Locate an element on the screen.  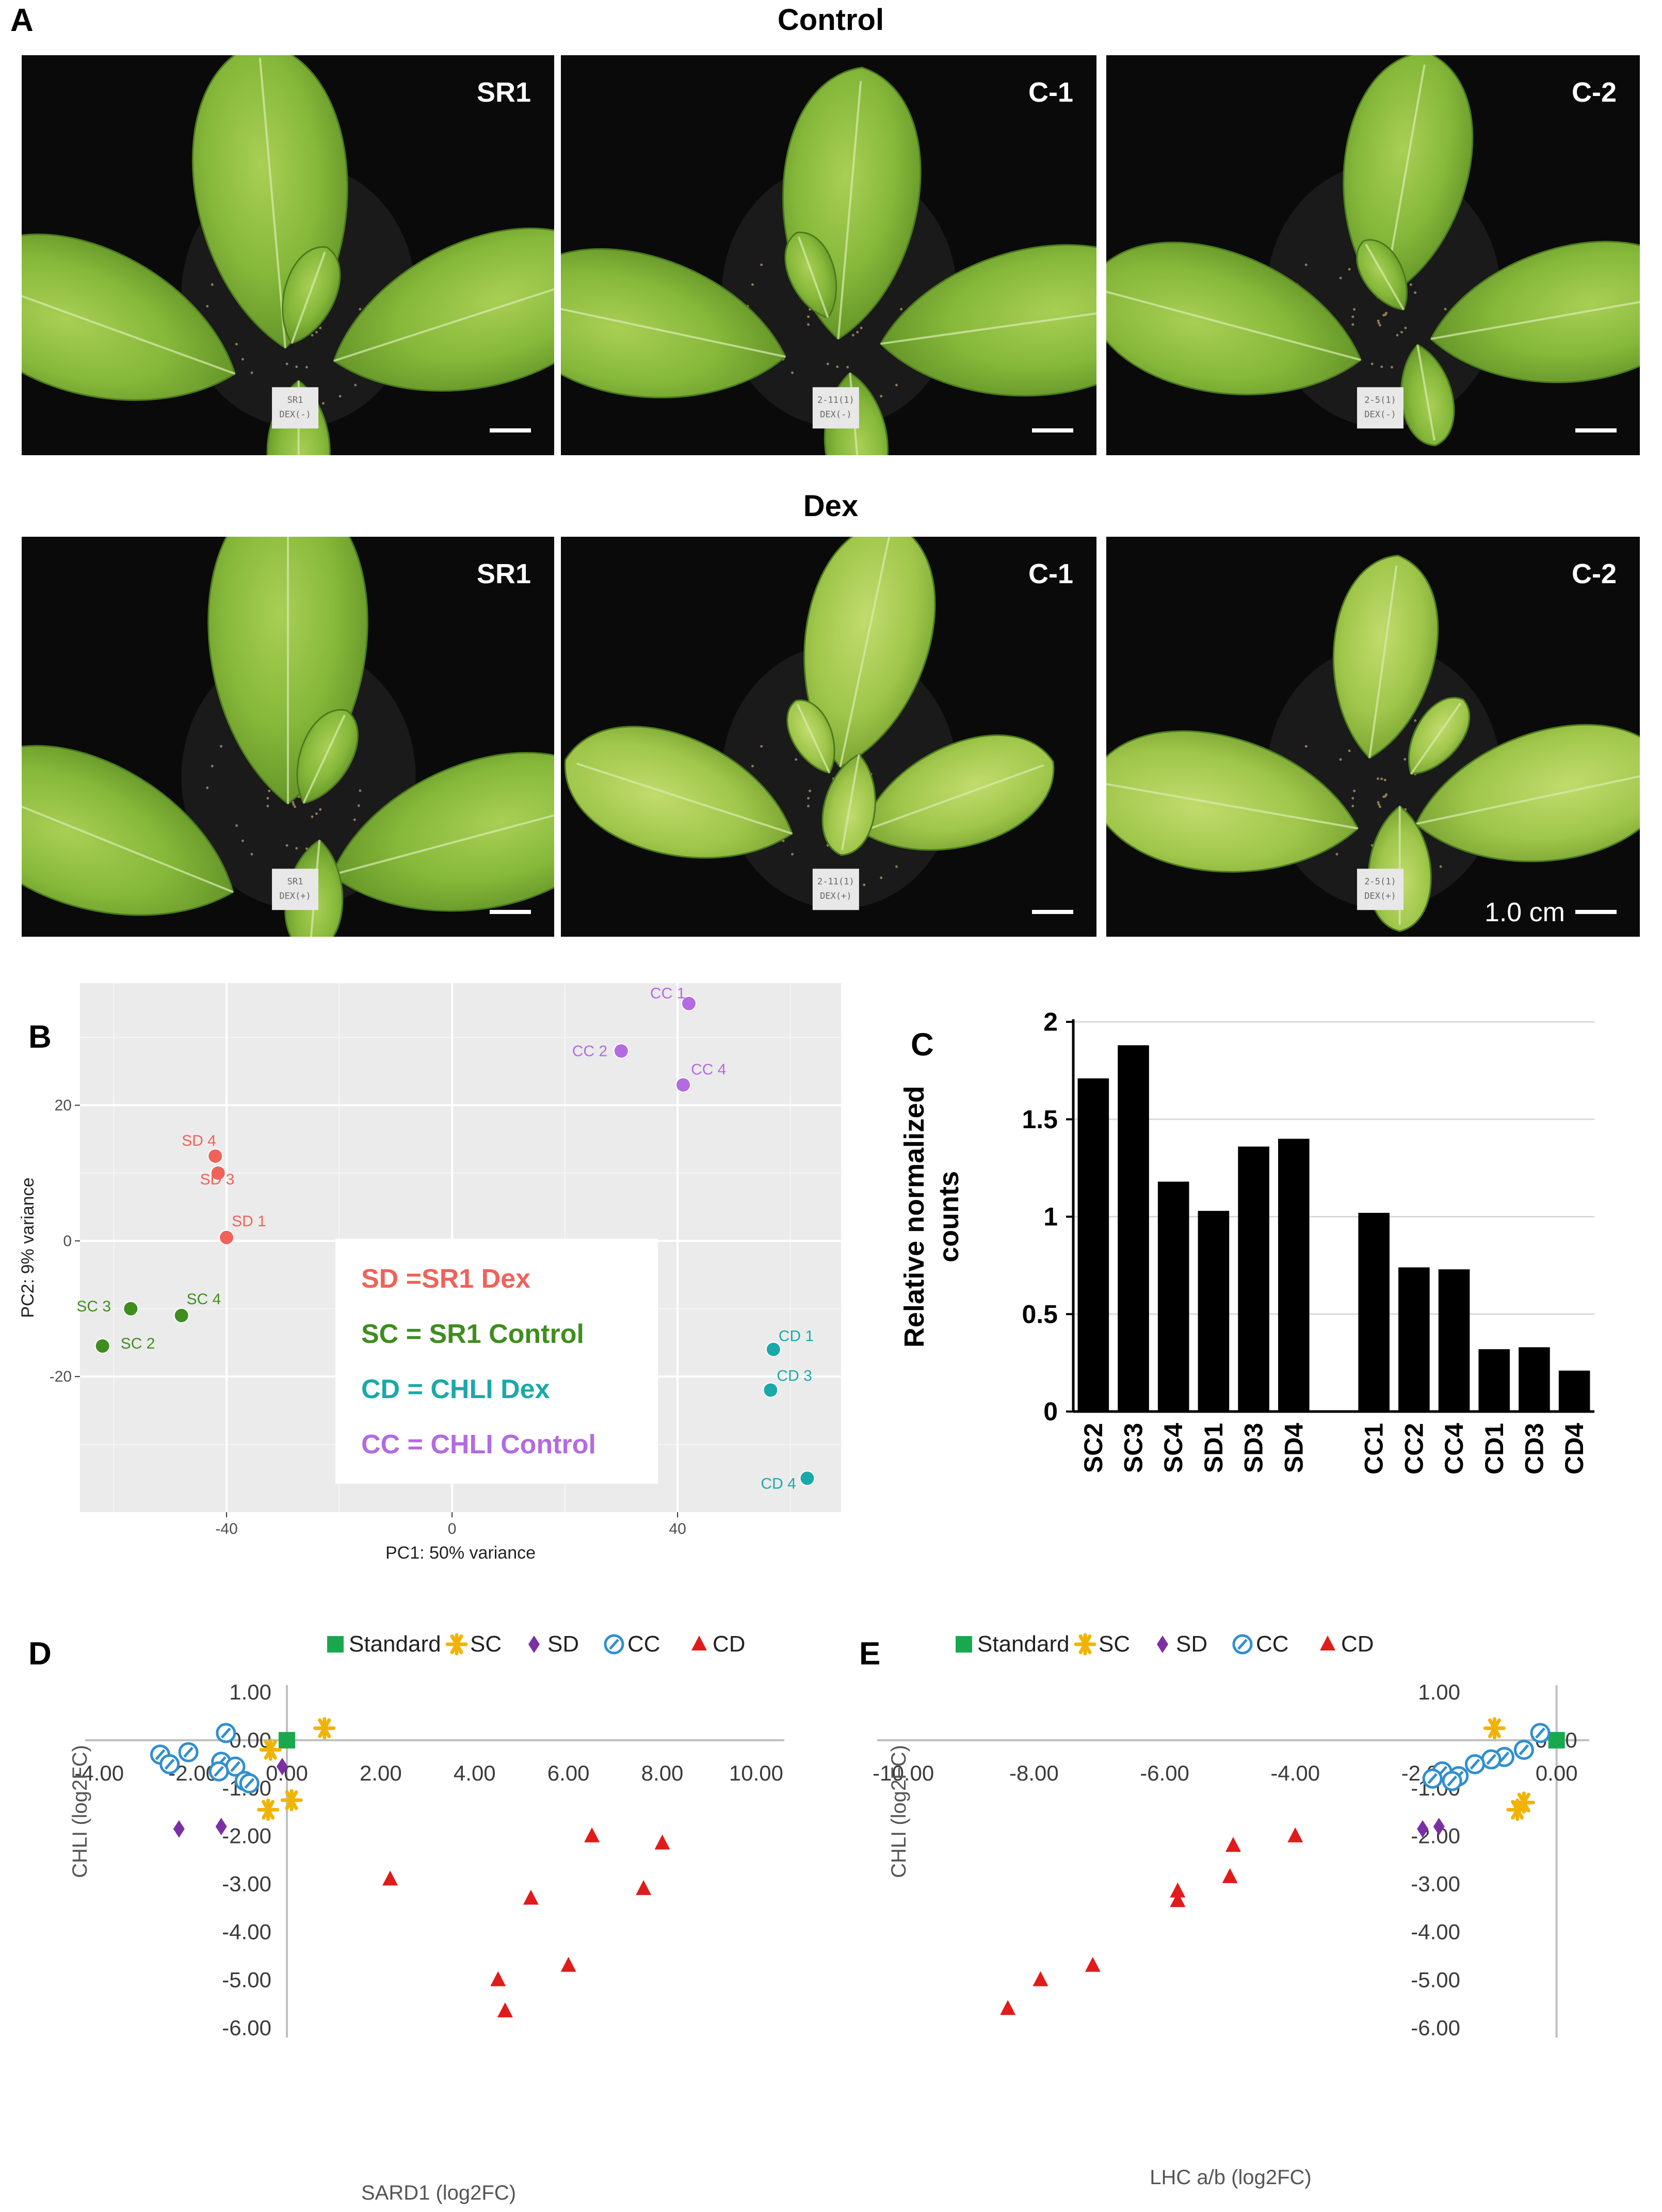
plant-leaves is located at coordinates (288, 255).